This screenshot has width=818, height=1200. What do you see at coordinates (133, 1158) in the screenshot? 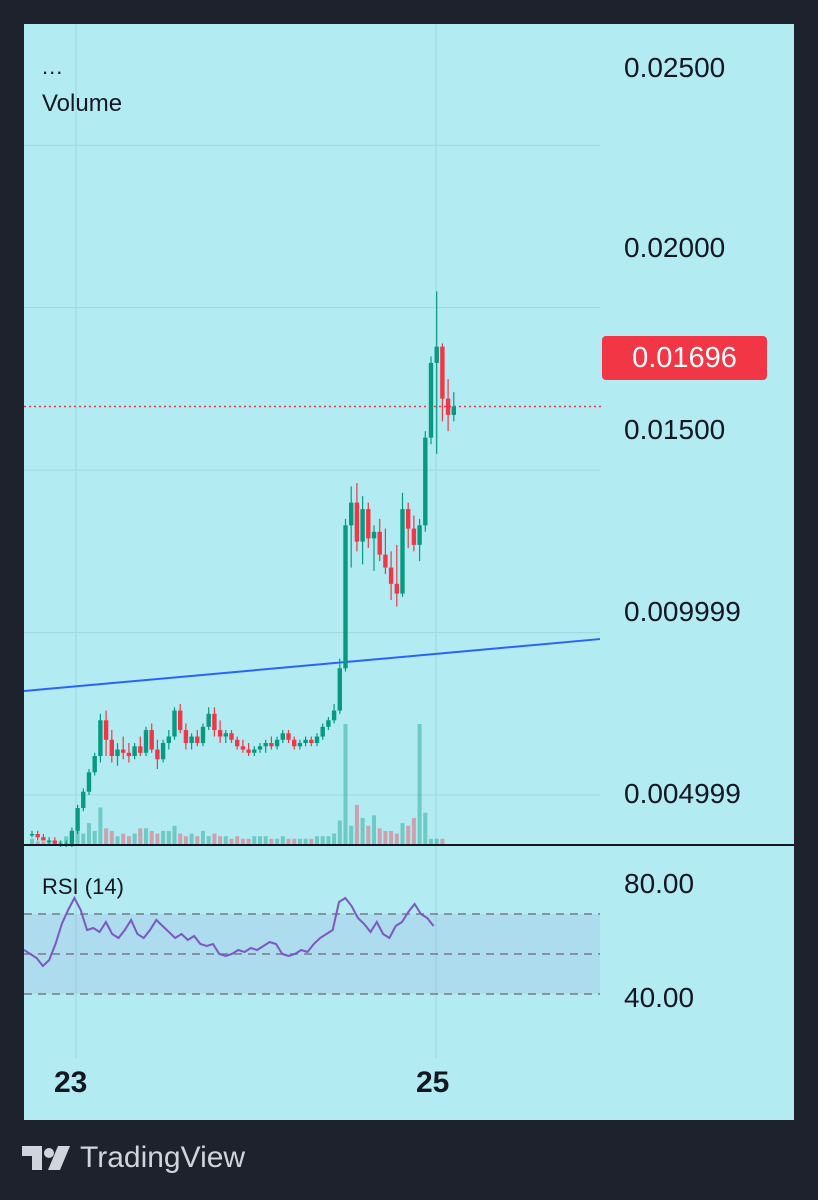
I see `tradingview-brand: TradingView` at bounding box center [133, 1158].